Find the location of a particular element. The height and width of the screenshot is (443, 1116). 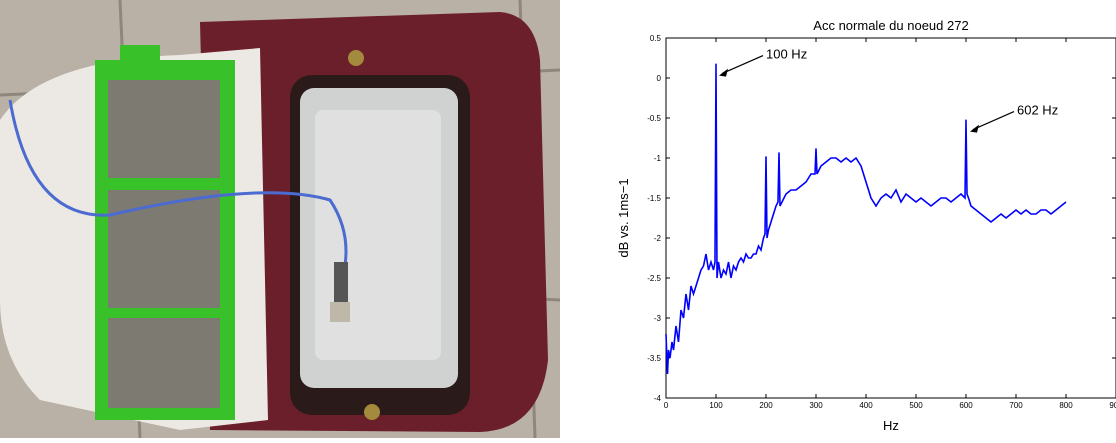

y-axis-label: dB vs. 1ms−1 is located at coordinates (623, 217).